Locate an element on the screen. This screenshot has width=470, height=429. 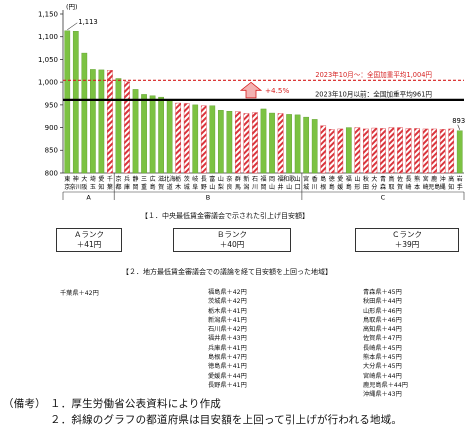
list-item: 福島県＋42円 is located at coordinates (227, 292).